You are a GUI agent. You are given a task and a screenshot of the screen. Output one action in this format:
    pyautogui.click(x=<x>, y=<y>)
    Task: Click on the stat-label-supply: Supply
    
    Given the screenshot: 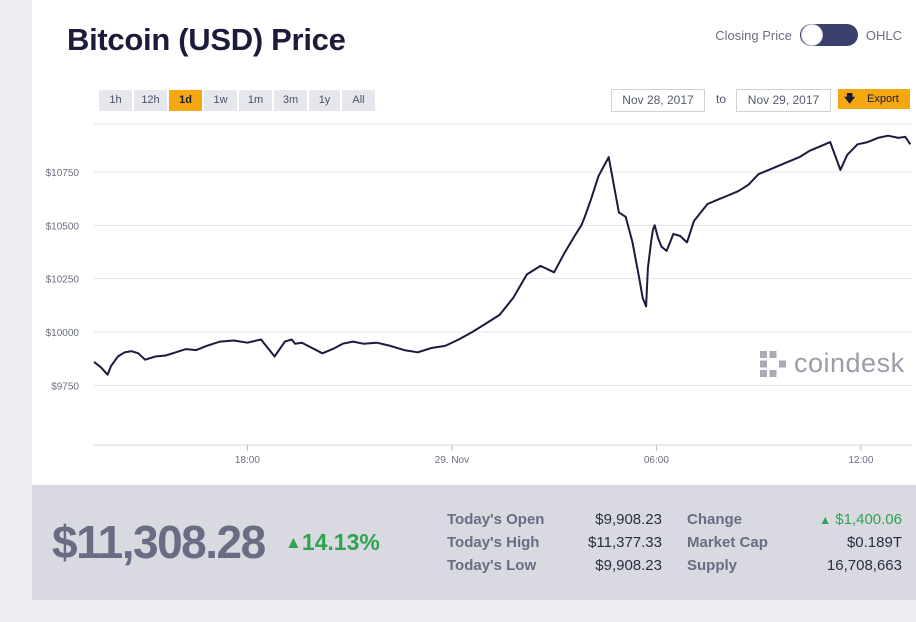 What is the action you would take?
    pyautogui.click(x=712, y=565)
    